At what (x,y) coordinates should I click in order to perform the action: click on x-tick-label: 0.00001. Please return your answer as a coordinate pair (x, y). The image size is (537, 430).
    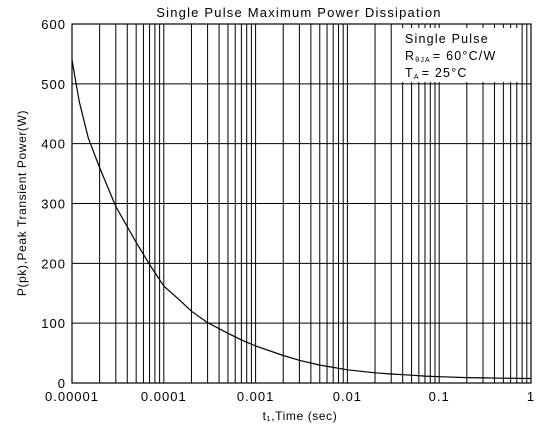
    Looking at the image, I should click on (72, 396).